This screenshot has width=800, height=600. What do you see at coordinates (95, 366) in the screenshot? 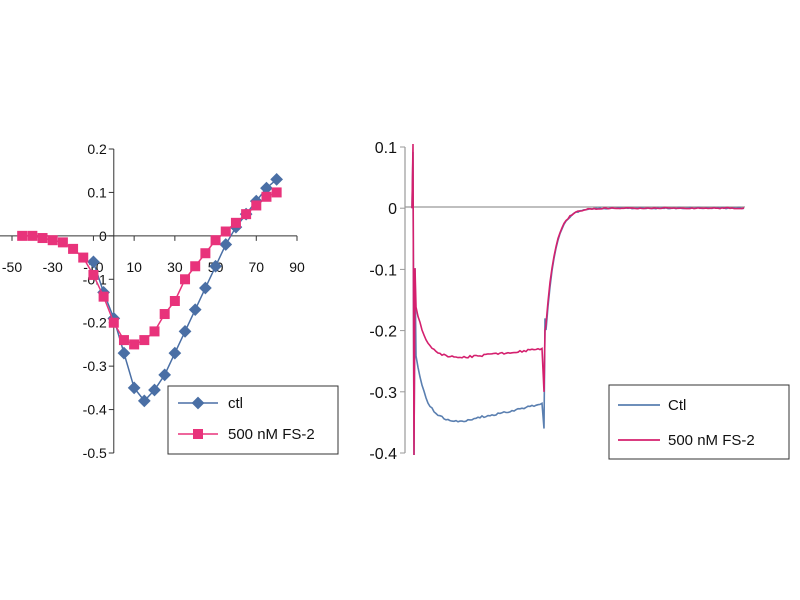
I see `left-y-tick-label: -0.3` at bounding box center [95, 366].